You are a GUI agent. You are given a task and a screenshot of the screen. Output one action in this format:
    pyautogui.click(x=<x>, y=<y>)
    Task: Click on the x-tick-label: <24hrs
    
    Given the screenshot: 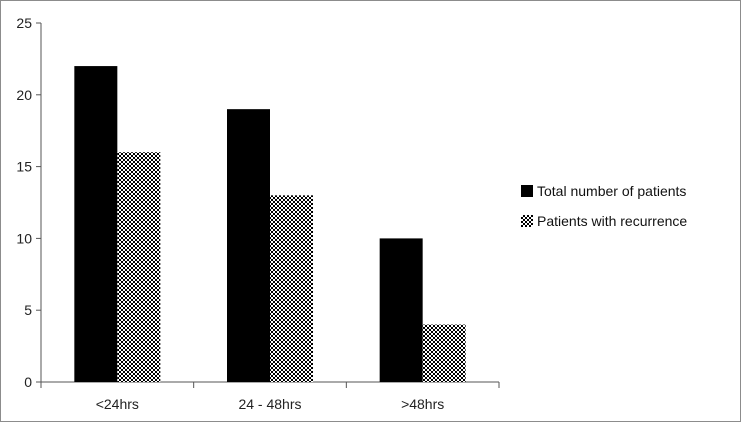 What is the action you would take?
    pyautogui.click(x=117, y=404)
    